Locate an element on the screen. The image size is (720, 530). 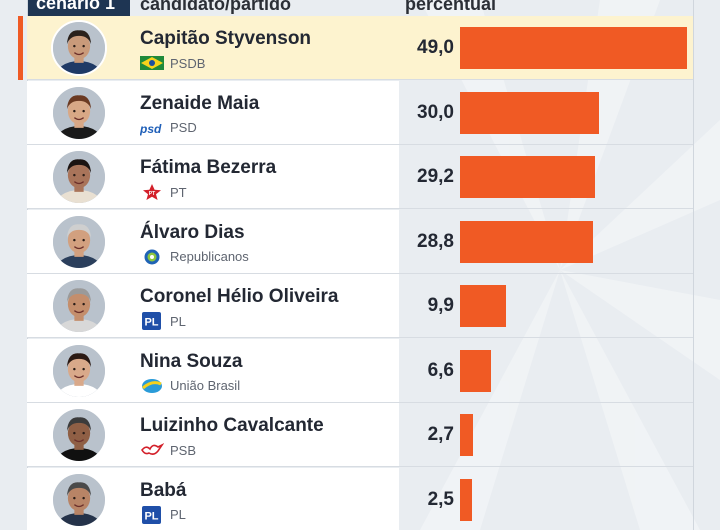
svg-text: psd is located at coordinates (151, 129).